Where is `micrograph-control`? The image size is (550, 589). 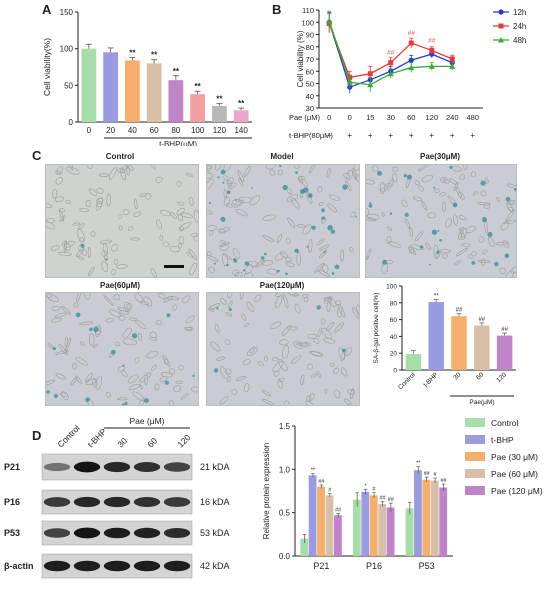 micrograph-control is located at coordinates (122, 221).